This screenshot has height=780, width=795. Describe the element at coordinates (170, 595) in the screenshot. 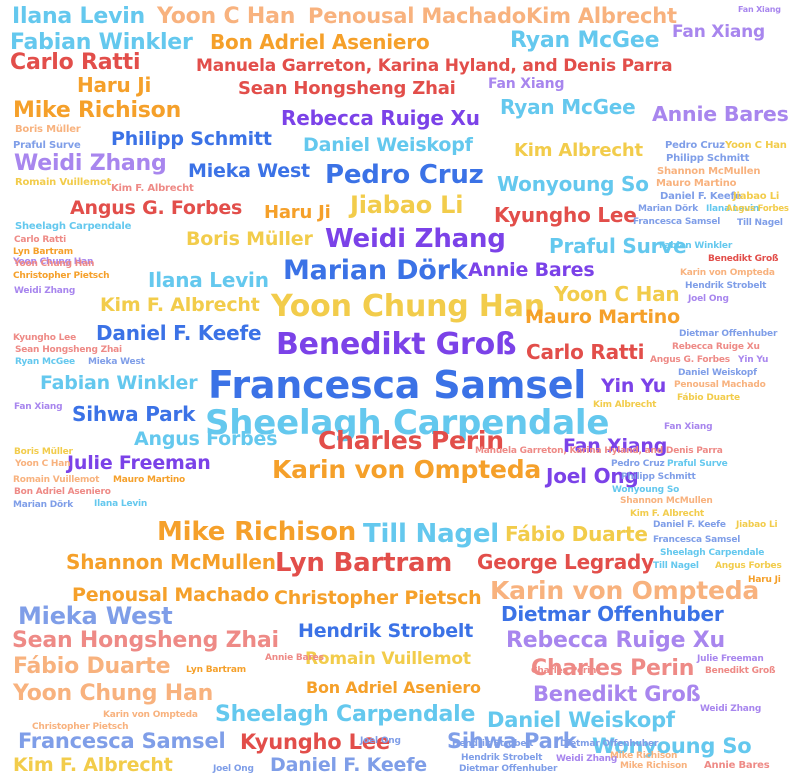

I see `cloud-word: Penousal Machado` at that location.